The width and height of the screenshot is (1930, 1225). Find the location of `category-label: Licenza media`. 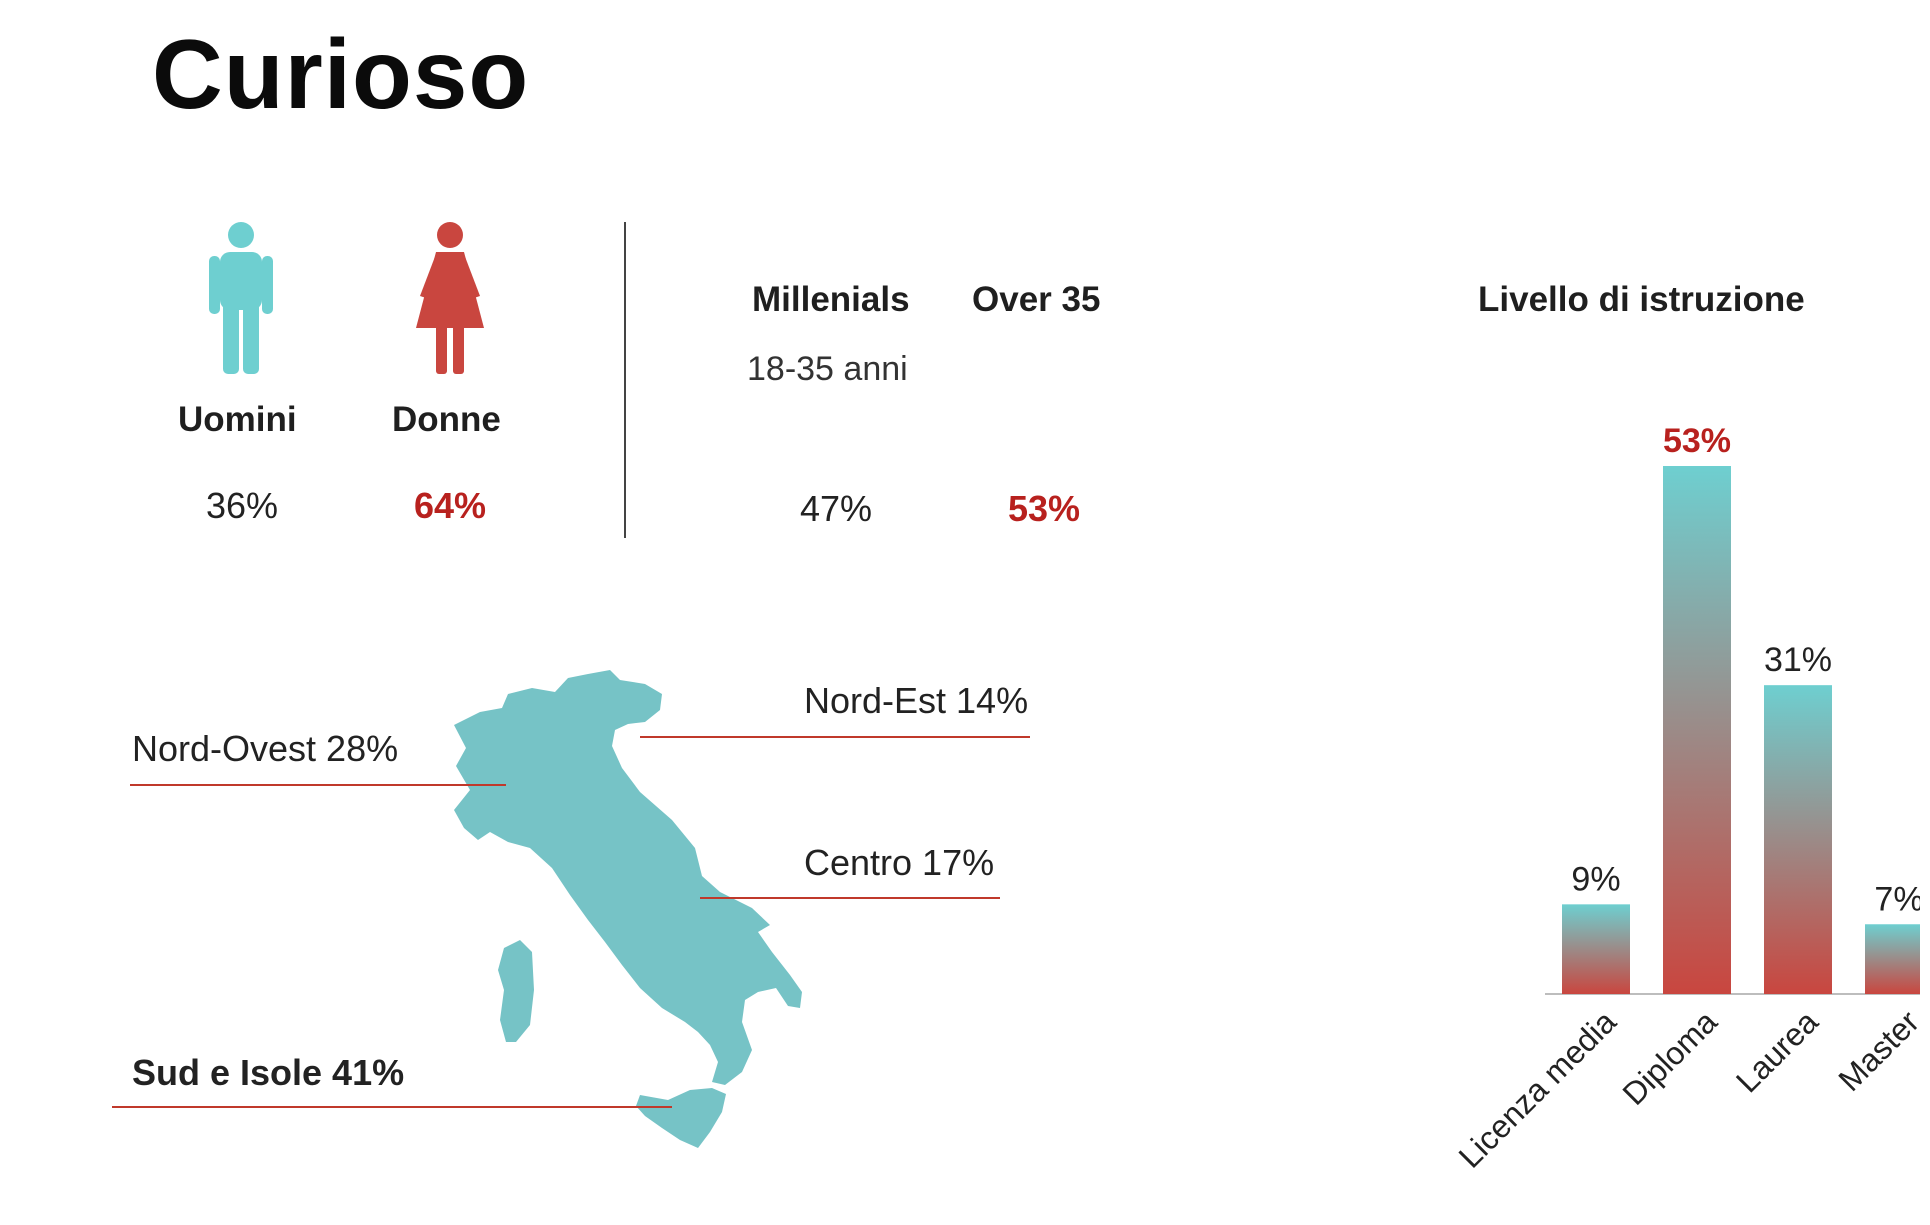

category-label: Licenza media is located at coordinates (1538, 1089).